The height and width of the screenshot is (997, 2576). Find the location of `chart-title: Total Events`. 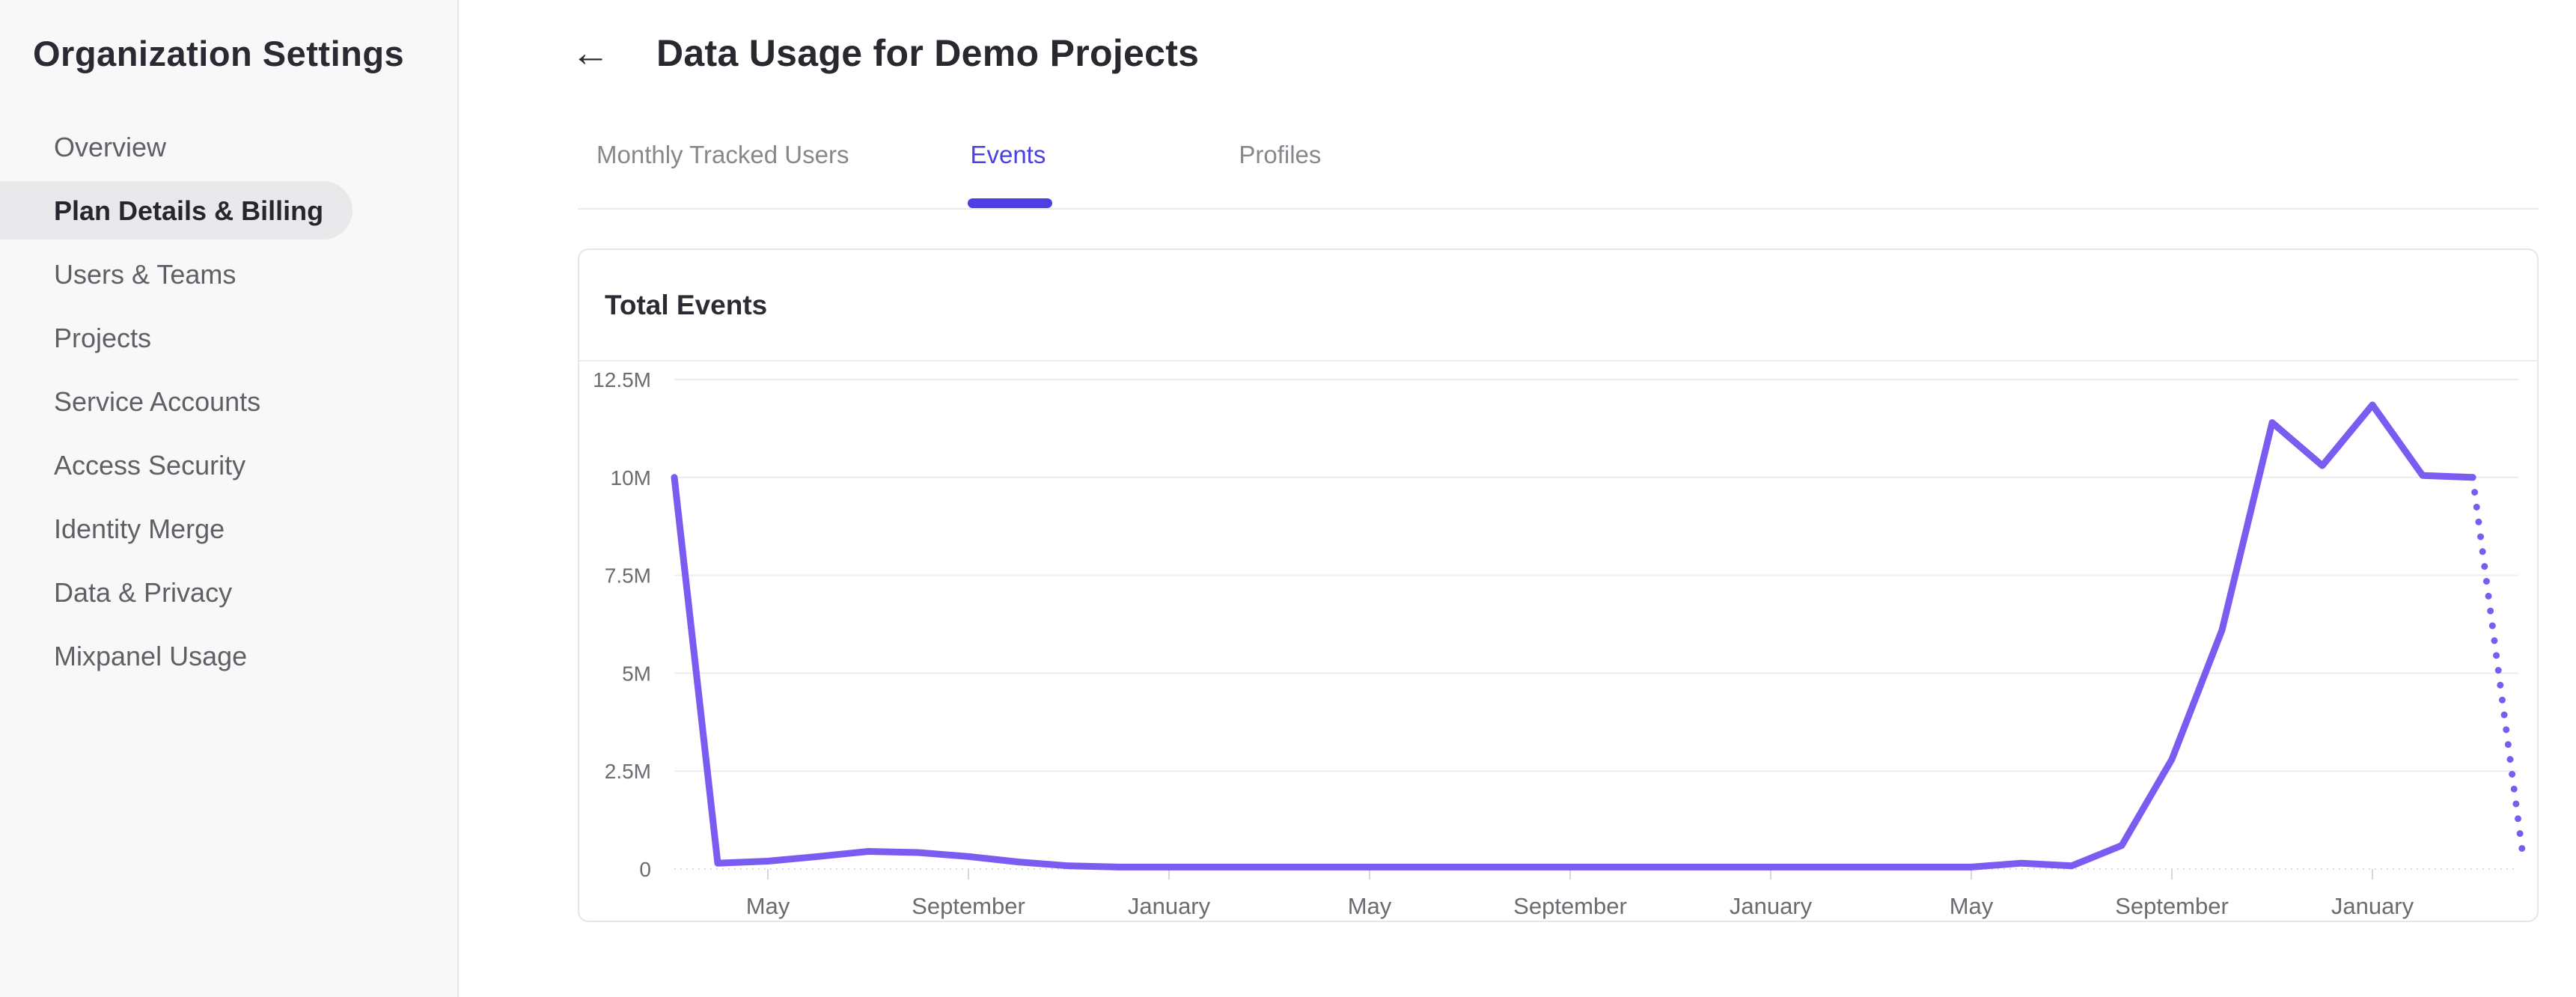

chart-title: Total Events is located at coordinates (686, 304).